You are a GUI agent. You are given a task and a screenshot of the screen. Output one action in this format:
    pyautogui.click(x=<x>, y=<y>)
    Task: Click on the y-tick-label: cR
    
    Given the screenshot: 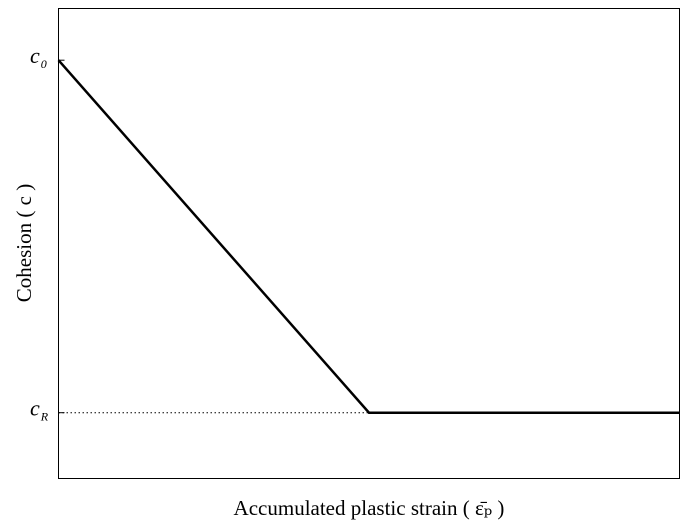 What is the action you would take?
    pyautogui.click(x=39, y=410)
    